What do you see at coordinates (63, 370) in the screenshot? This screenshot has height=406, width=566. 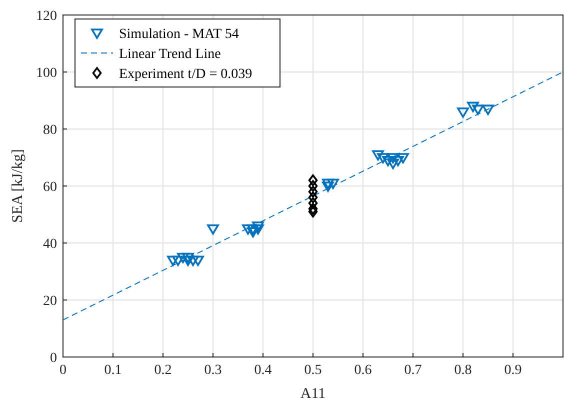 I see `x-tick-label: 0` at bounding box center [63, 370].